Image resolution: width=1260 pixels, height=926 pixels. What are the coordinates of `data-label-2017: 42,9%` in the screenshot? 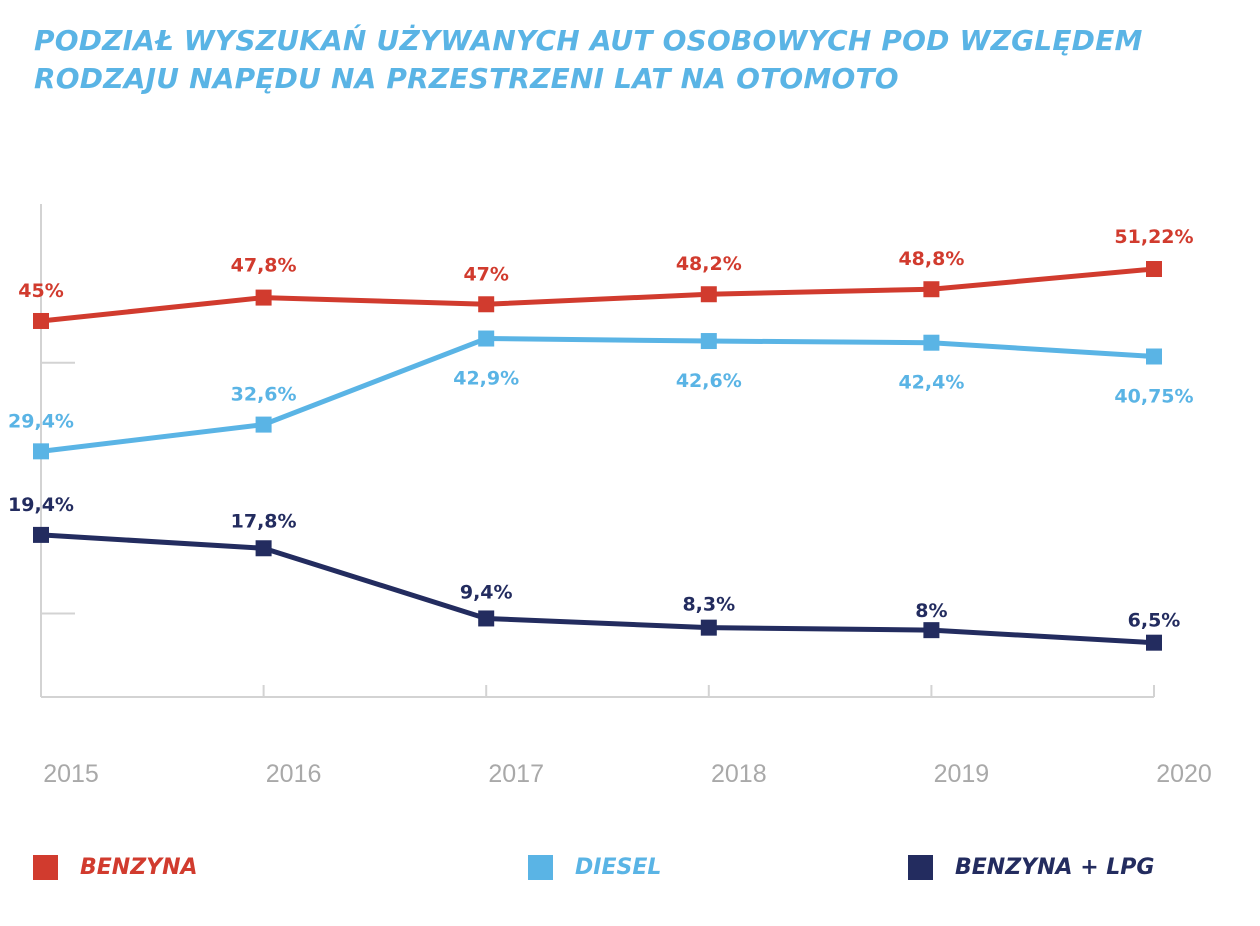 It's located at (486, 379).